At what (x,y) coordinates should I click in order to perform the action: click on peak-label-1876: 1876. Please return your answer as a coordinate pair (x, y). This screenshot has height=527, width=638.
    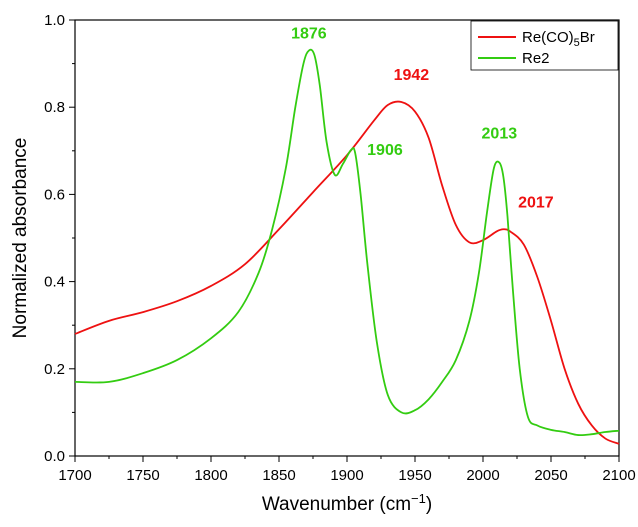
    Looking at the image, I should click on (309, 34).